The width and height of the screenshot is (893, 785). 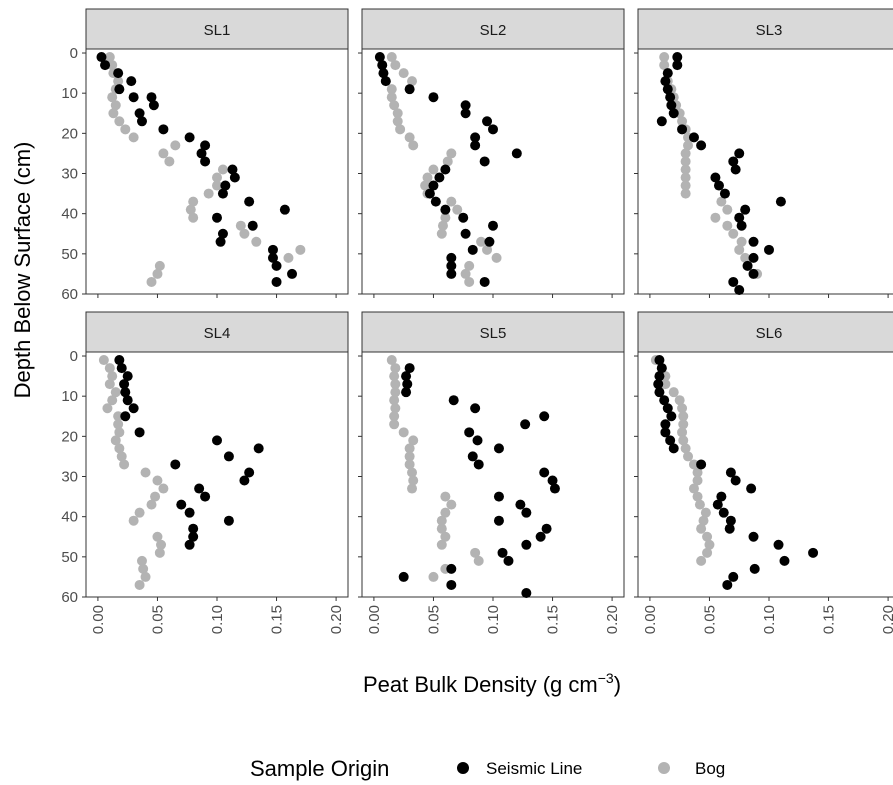 I want to click on x-tick-label-sl5-0.00: 0.00, so click(x=374, y=619).